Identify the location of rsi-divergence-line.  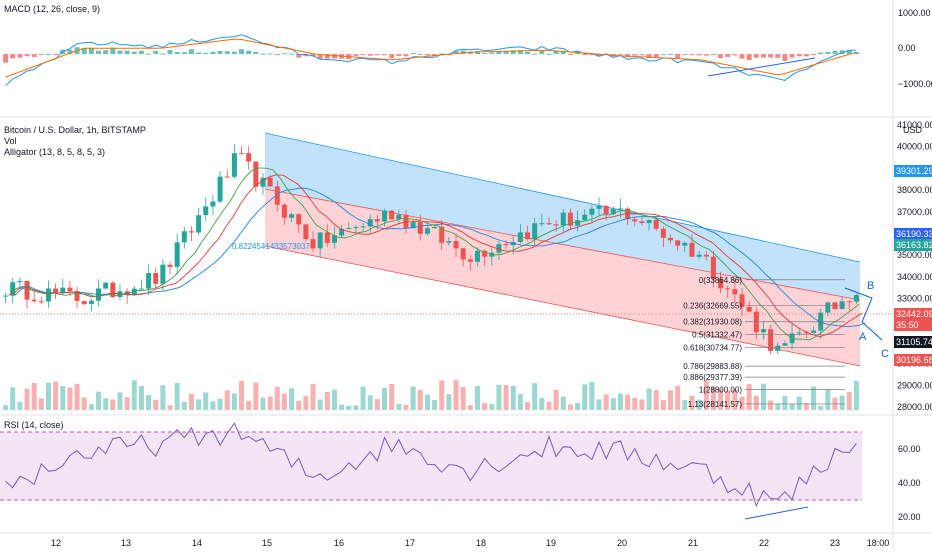
(776, 513).